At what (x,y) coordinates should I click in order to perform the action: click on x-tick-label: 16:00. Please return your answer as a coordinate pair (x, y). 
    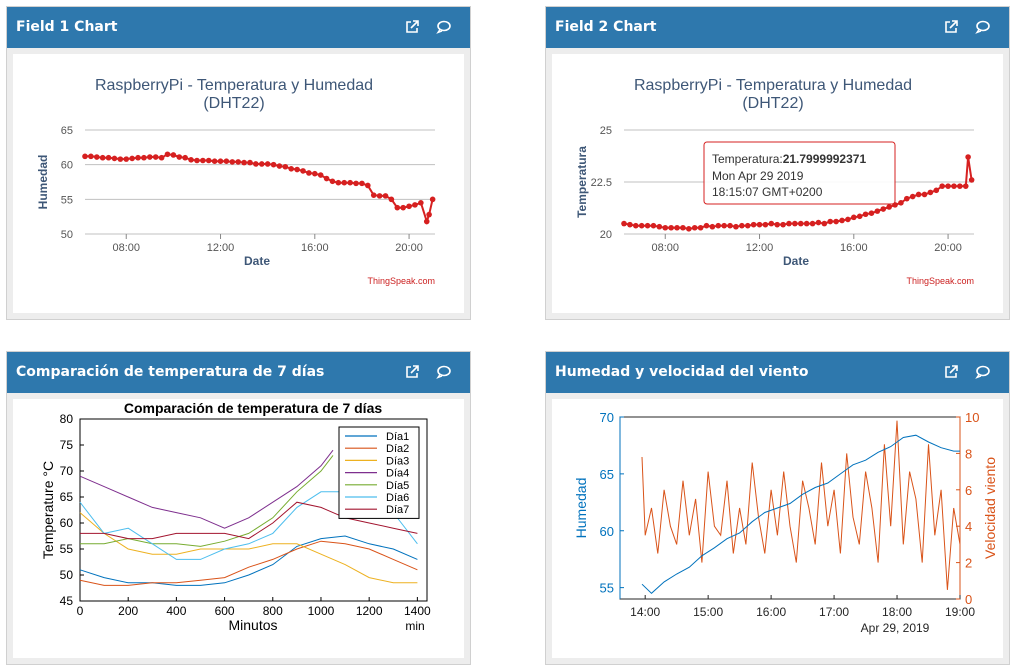
    Looking at the image, I should click on (771, 612).